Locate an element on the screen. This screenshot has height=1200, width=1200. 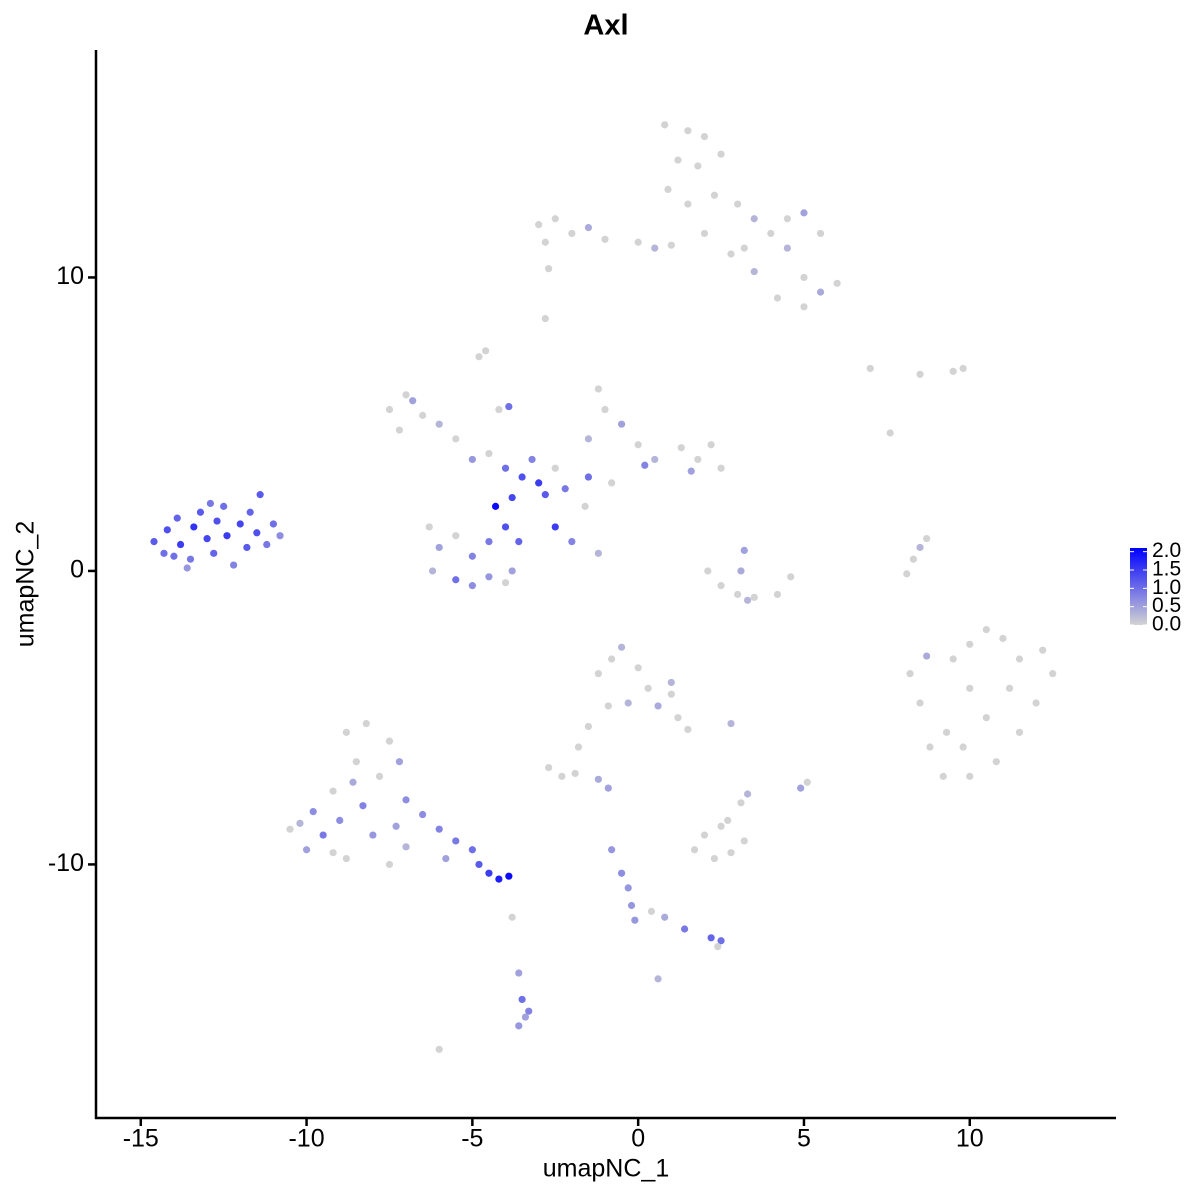
colorbar-label: 1.5 is located at coordinates (1166, 569).